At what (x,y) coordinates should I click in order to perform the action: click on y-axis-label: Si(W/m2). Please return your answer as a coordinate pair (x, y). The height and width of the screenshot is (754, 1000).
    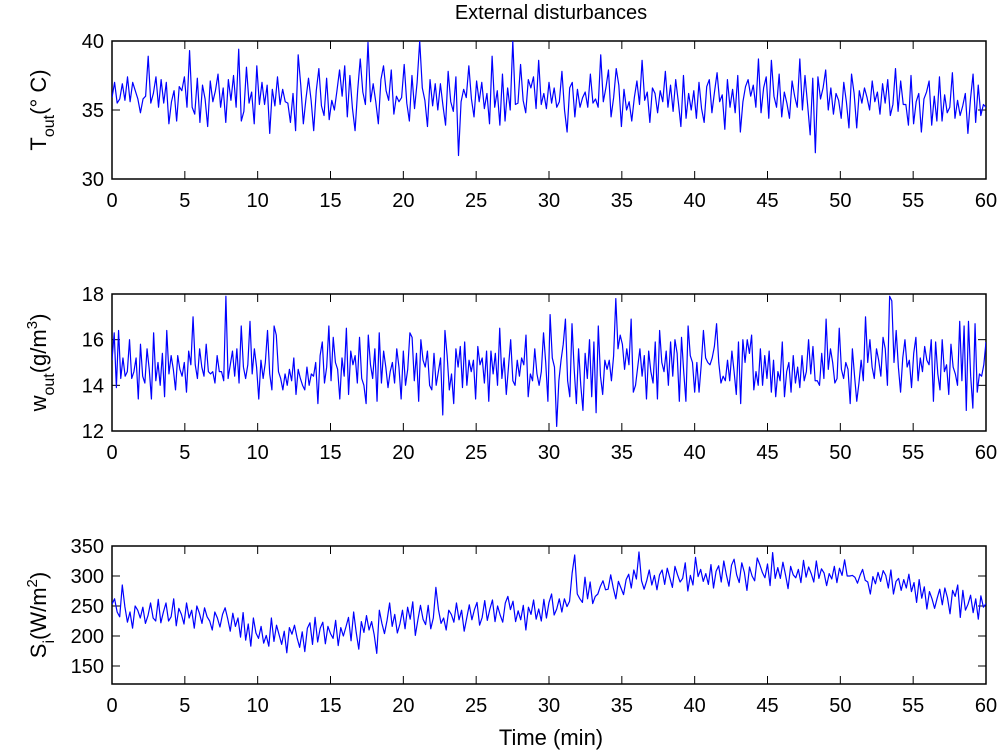
    Looking at the image, I should click on (41, 615).